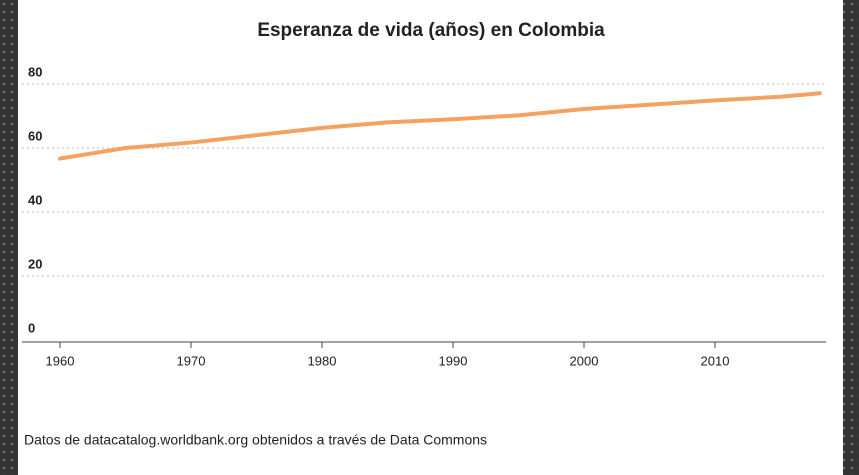 The image size is (859, 475). What do you see at coordinates (440, 126) in the screenshot?
I see `line` at bounding box center [440, 126].